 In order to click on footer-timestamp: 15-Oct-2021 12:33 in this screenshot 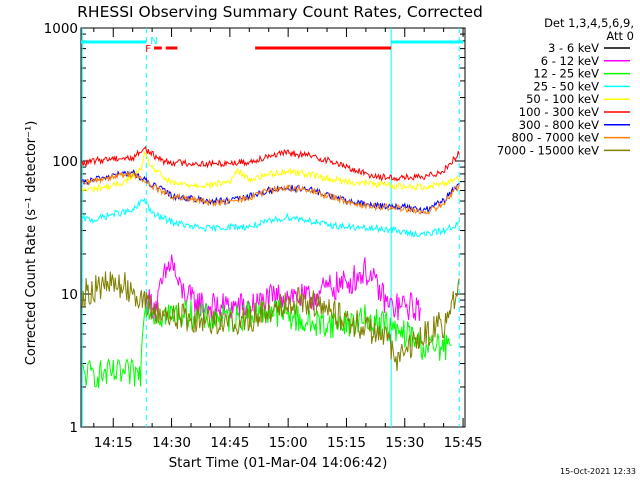, I will do `click(598, 471)`.